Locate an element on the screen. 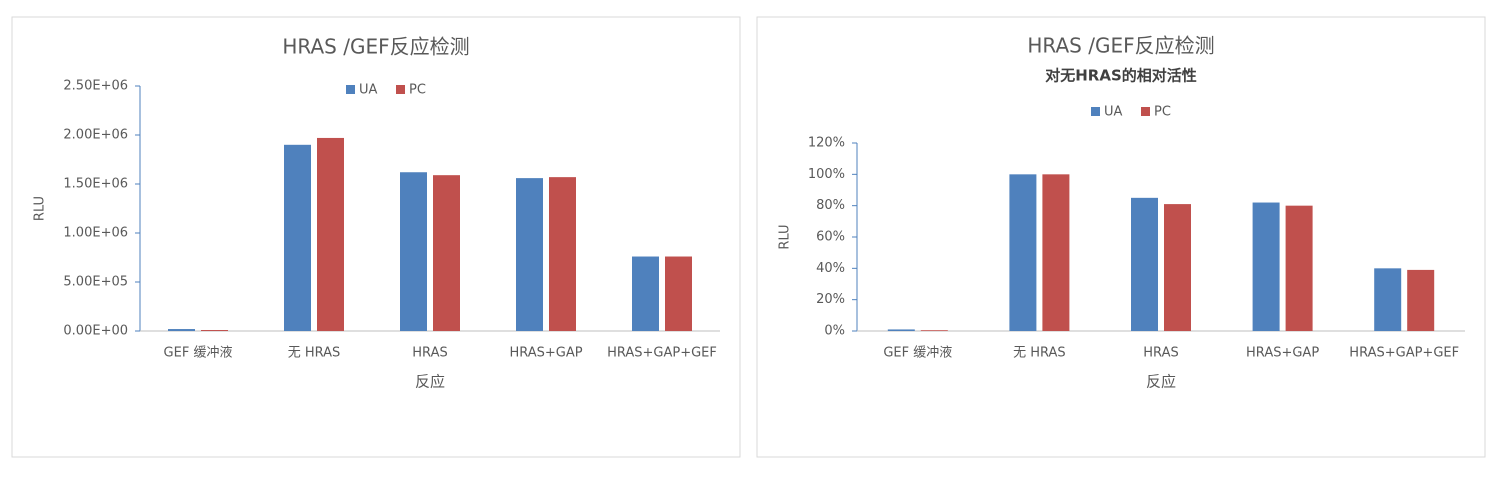 Image resolution: width=1500 pixels, height=486 pixels. chart-subtitle: 对无HRAS的相对活性 is located at coordinates (1121, 76).